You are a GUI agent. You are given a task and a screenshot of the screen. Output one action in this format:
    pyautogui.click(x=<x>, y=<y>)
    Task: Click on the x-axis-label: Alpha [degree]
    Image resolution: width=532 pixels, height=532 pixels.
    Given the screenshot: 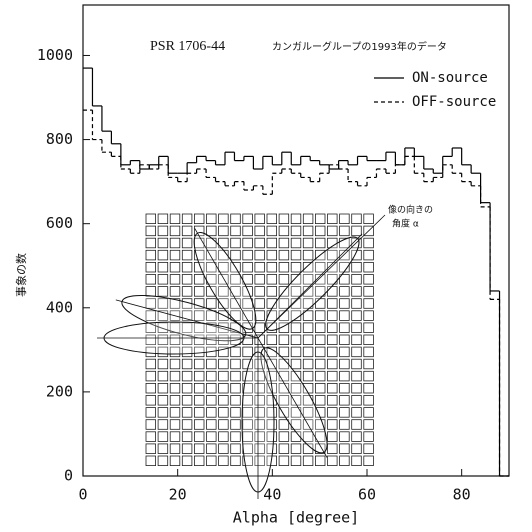 What is the action you would take?
    pyautogui.click(x=296, y=518)
    